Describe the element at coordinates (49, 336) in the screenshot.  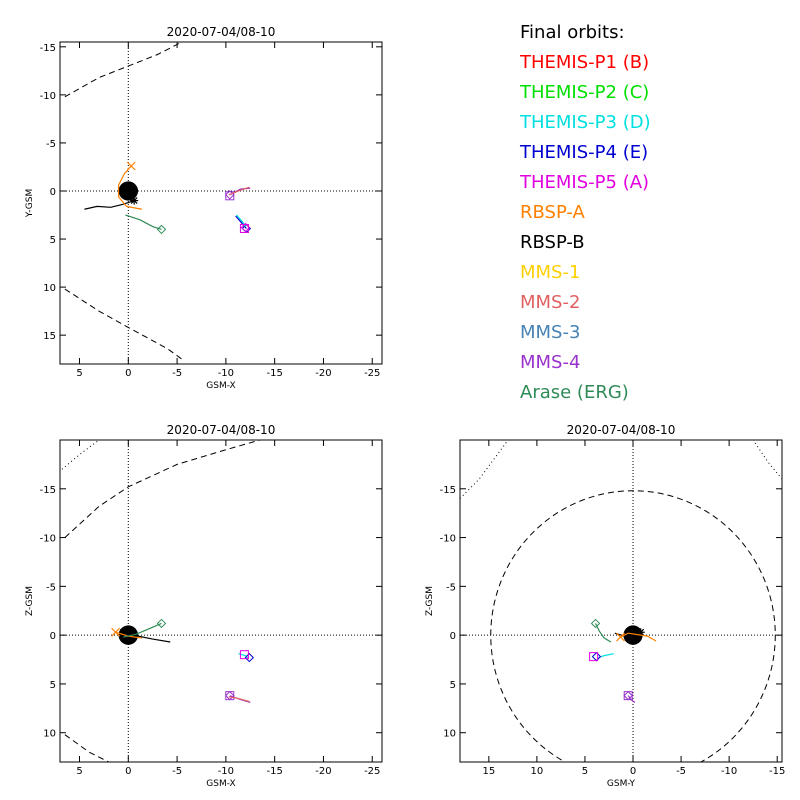
I see `y-tick-label-15: 15` at that location.